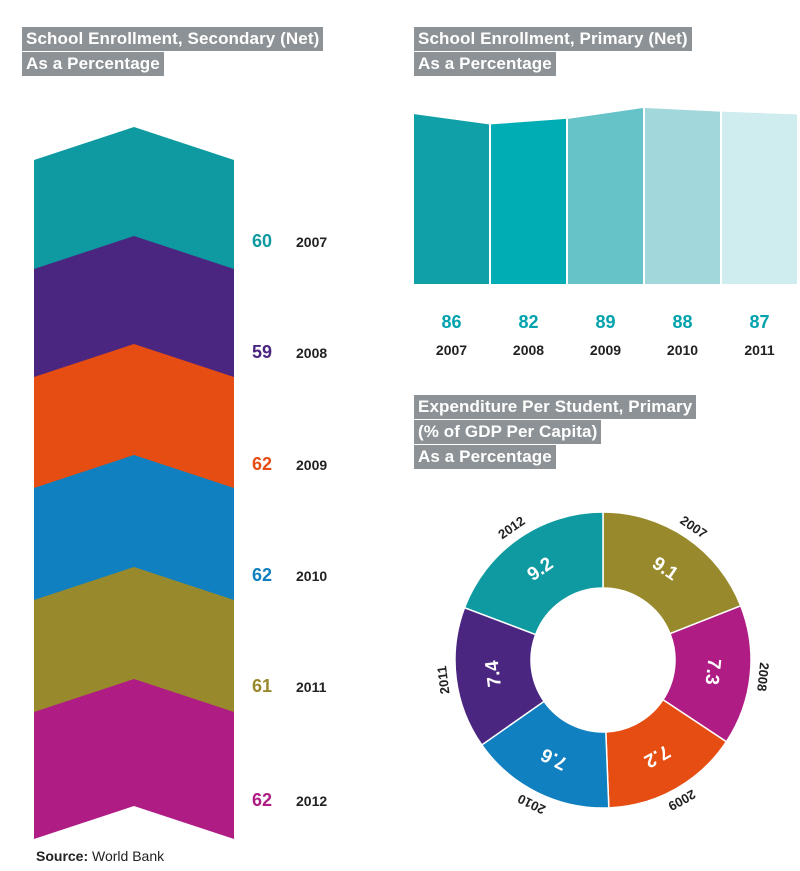 The width and height of the screenshot is (800, 871). What do you see at coordinates (173, 39) in the screenshot?
I see `secondary-title: School Enrollment, Secondary (Net)` at bounding box center [173, 39].